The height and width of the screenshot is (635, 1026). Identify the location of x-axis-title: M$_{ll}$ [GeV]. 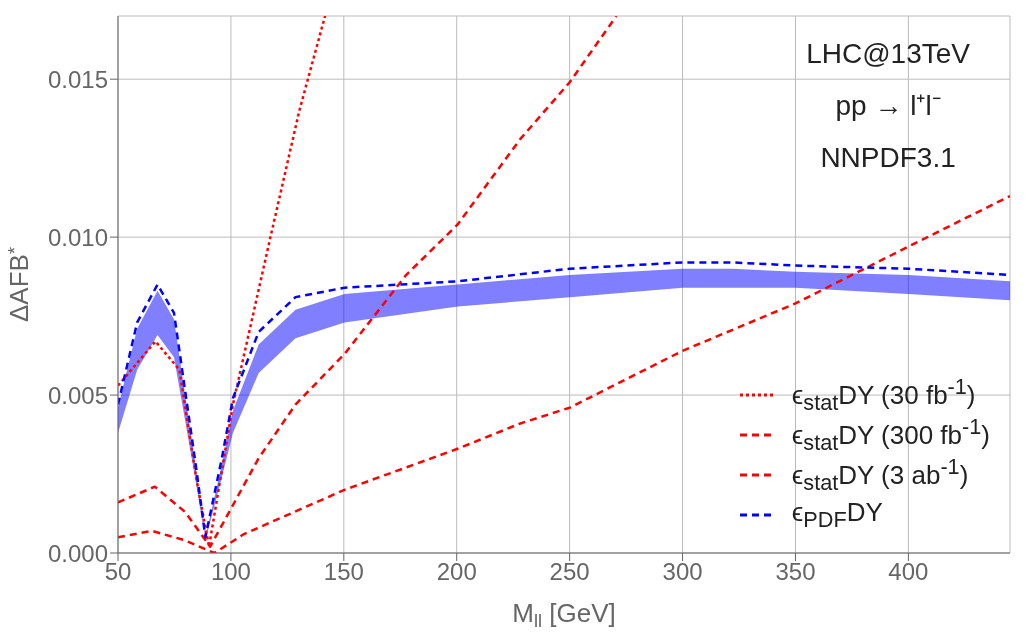
(564, 615).